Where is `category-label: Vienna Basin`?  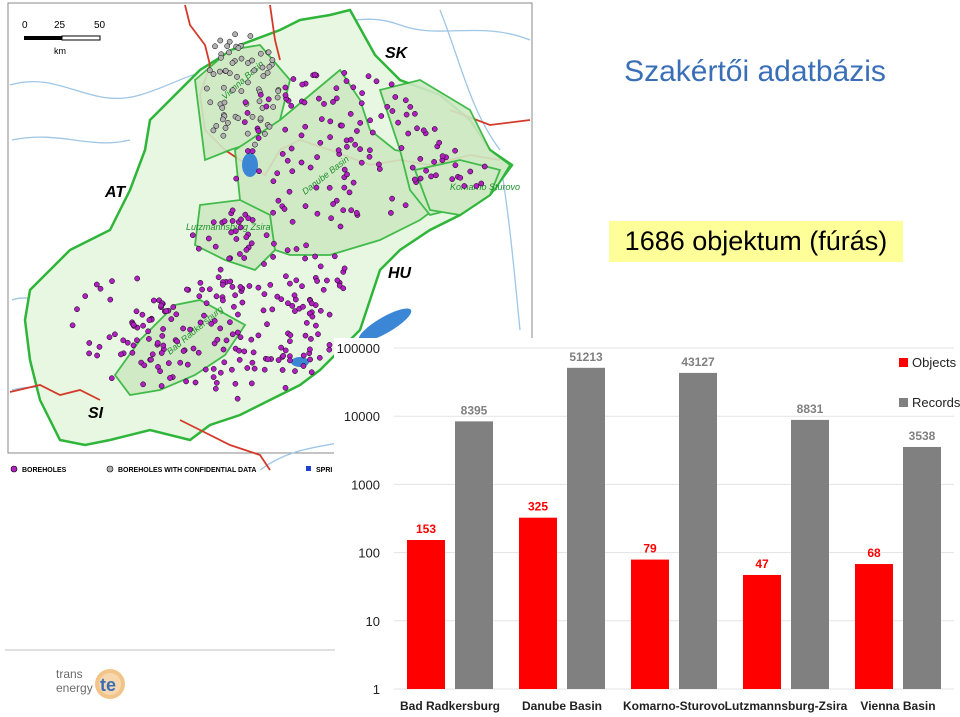
category-label: Vienna Basin is located at coordinates (897, 706).